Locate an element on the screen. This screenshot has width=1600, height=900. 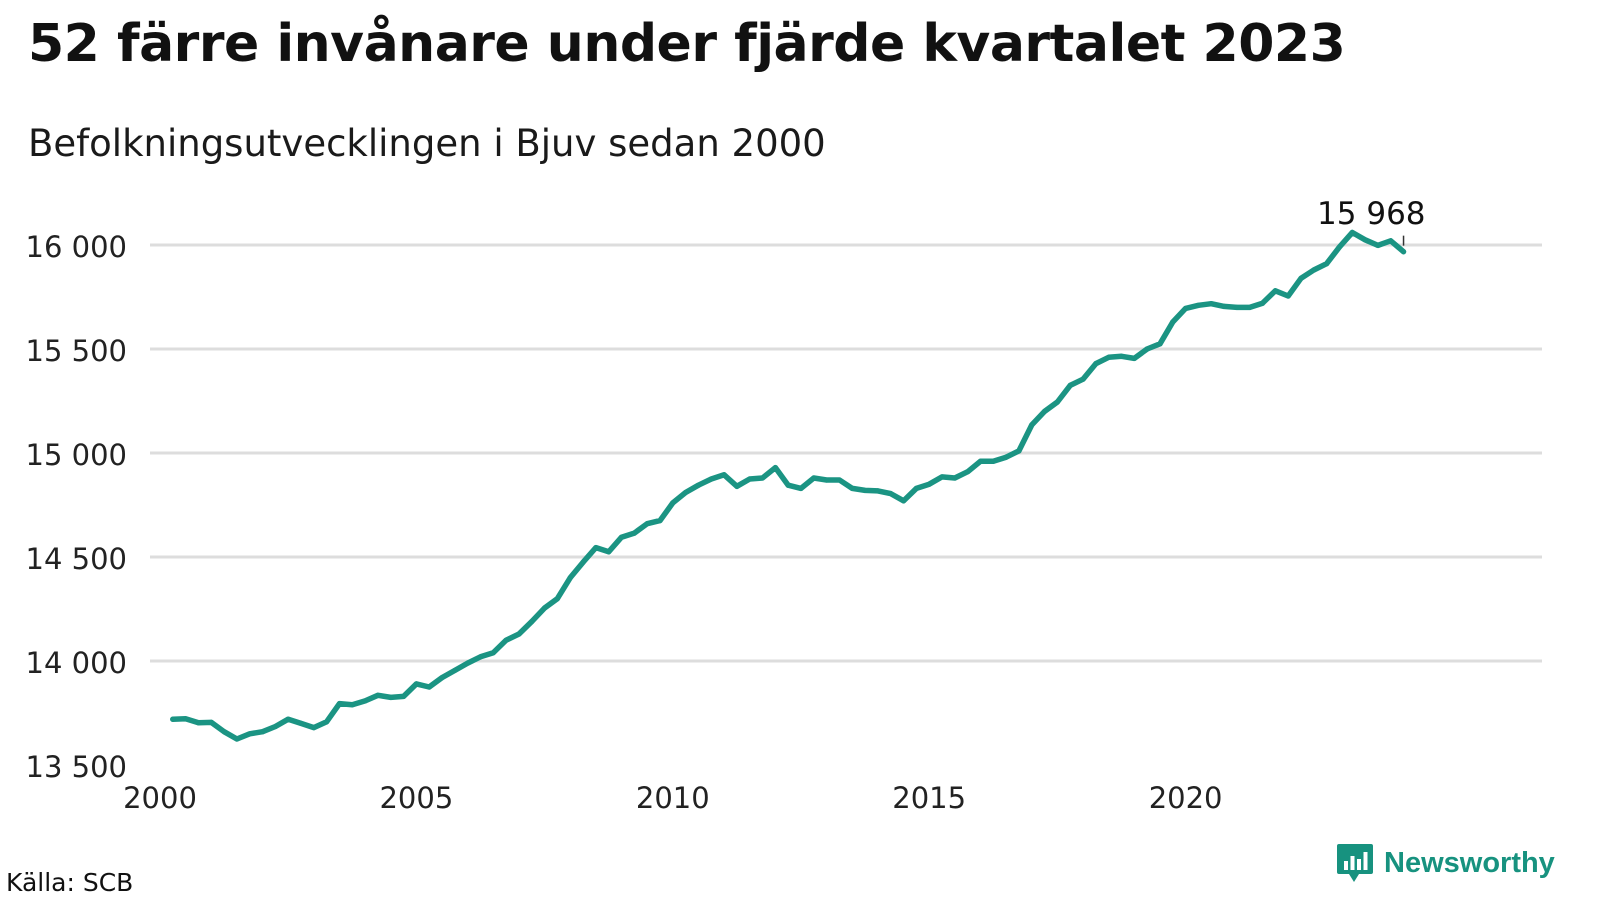
brand-logo: Newsworthy is located at coordinates (1445, 863).